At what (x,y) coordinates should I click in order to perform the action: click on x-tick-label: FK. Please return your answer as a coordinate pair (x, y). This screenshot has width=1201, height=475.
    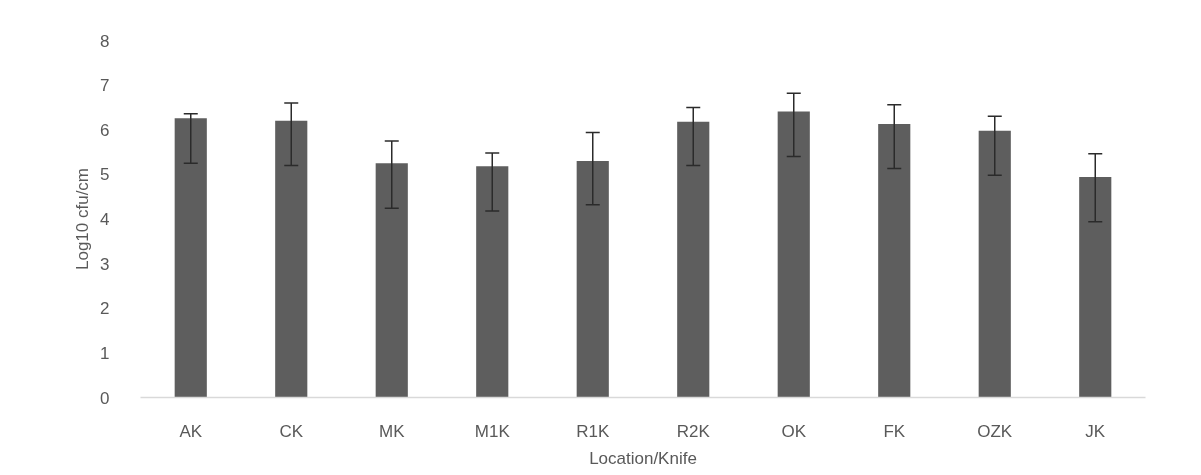
    Looking at the image, I should click on (894, 431).